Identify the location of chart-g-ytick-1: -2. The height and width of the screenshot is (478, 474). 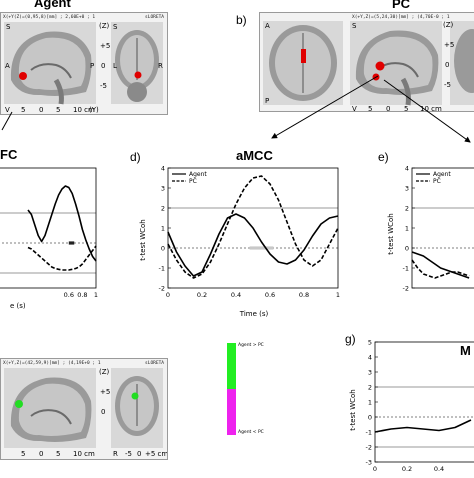
(369, 448).